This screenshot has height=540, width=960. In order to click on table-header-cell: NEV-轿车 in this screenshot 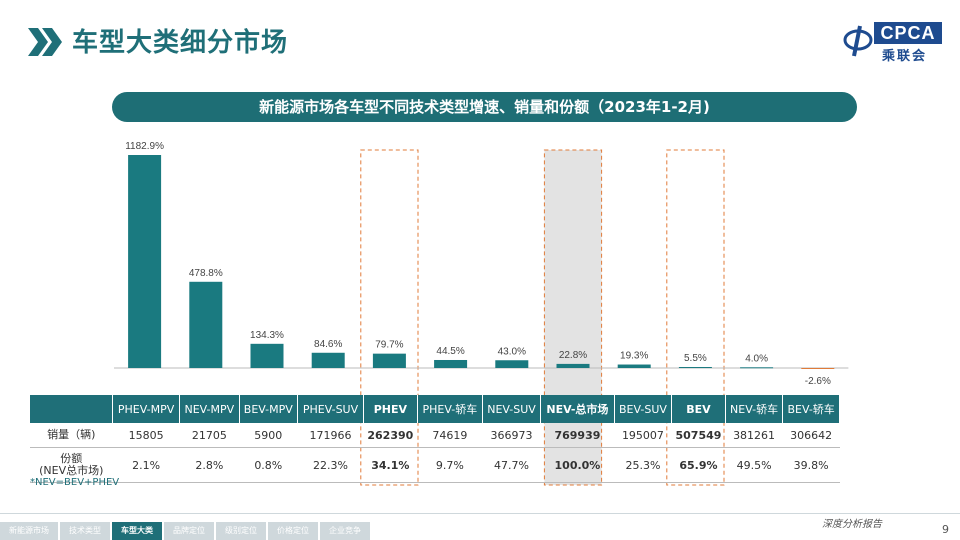, I will do `click(754, 409)`.